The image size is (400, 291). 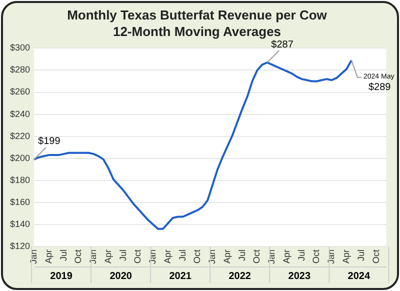 What do you see at coordinates (20, 91) in the screenshot?
I see `y-tick-label: $260` at bounding box center [20, 91].